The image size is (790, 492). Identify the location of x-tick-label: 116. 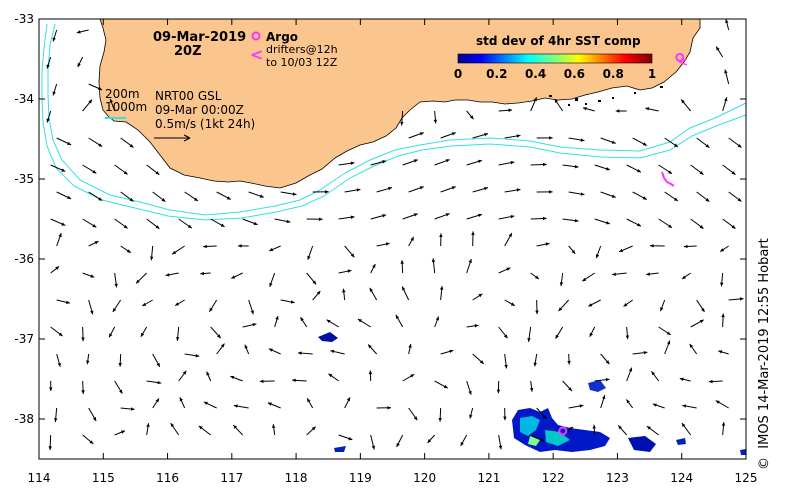
(167, 478).